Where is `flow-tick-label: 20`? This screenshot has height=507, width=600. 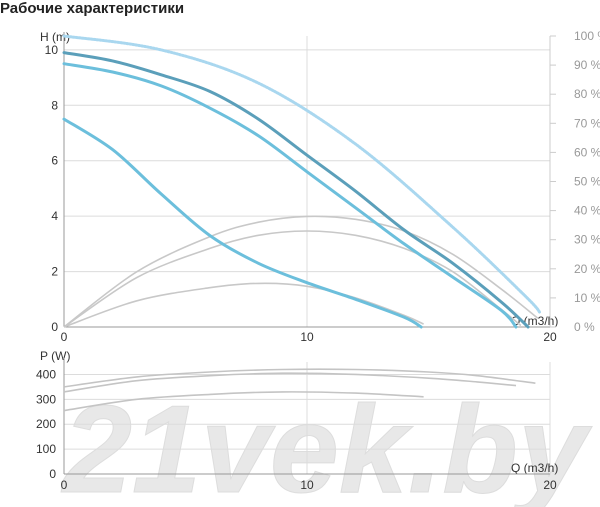
flow-tick-label: 20 is located at coordinates (550, 337).